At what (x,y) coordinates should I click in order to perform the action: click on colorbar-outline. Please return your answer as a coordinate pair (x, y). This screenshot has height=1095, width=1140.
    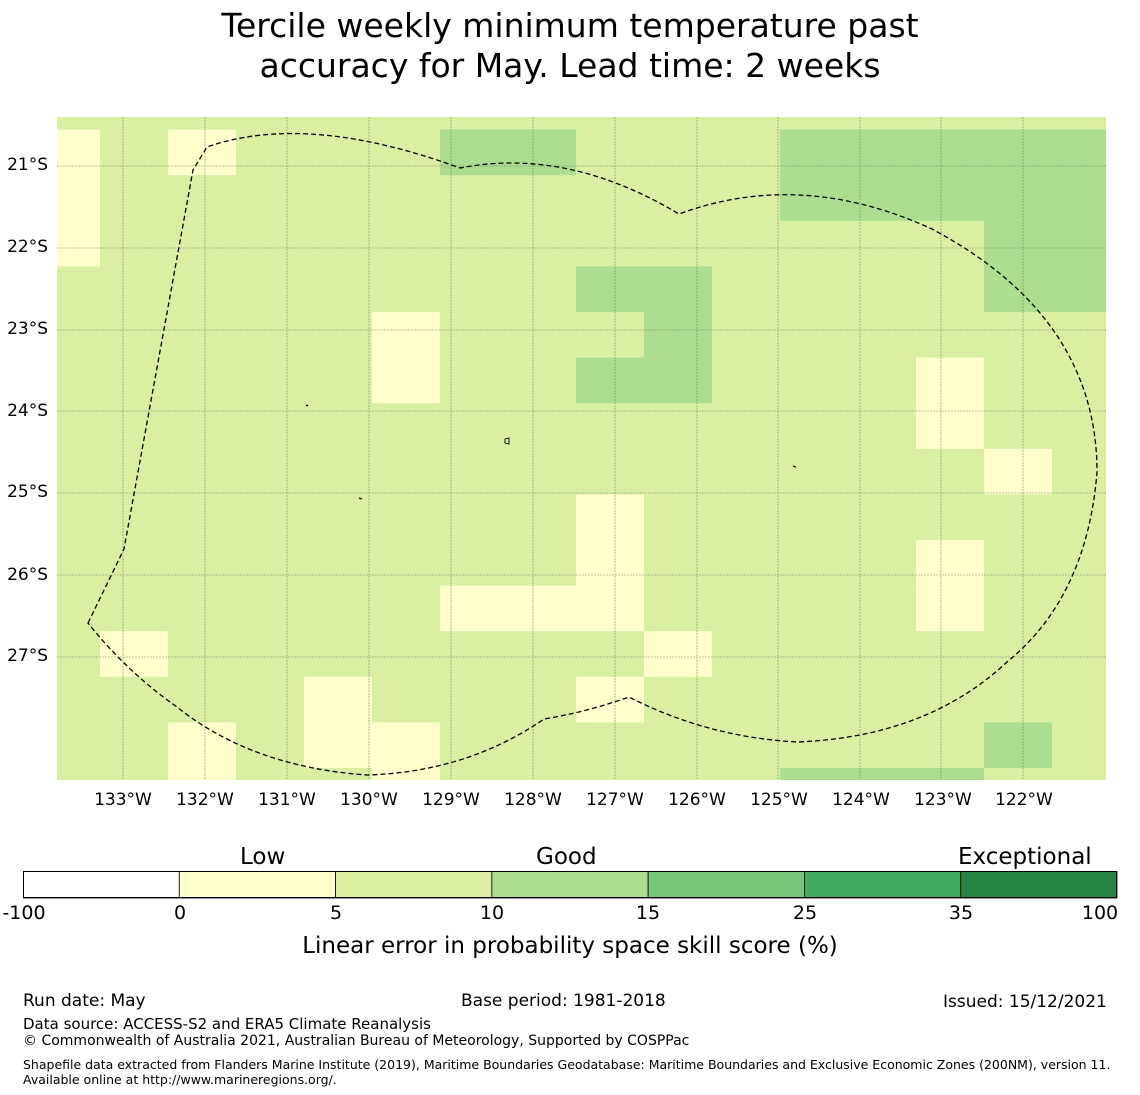
    Looking at the image, I should click on (570, 884).